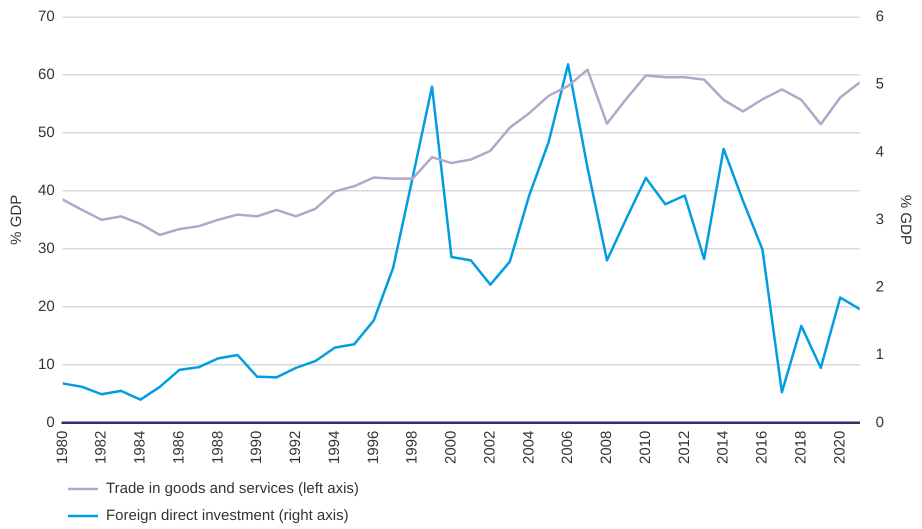  What do you see at coordinates (217, 447) in the screenshot?
I see `x-tick-label: 1988` at bounding box center [217, 447].